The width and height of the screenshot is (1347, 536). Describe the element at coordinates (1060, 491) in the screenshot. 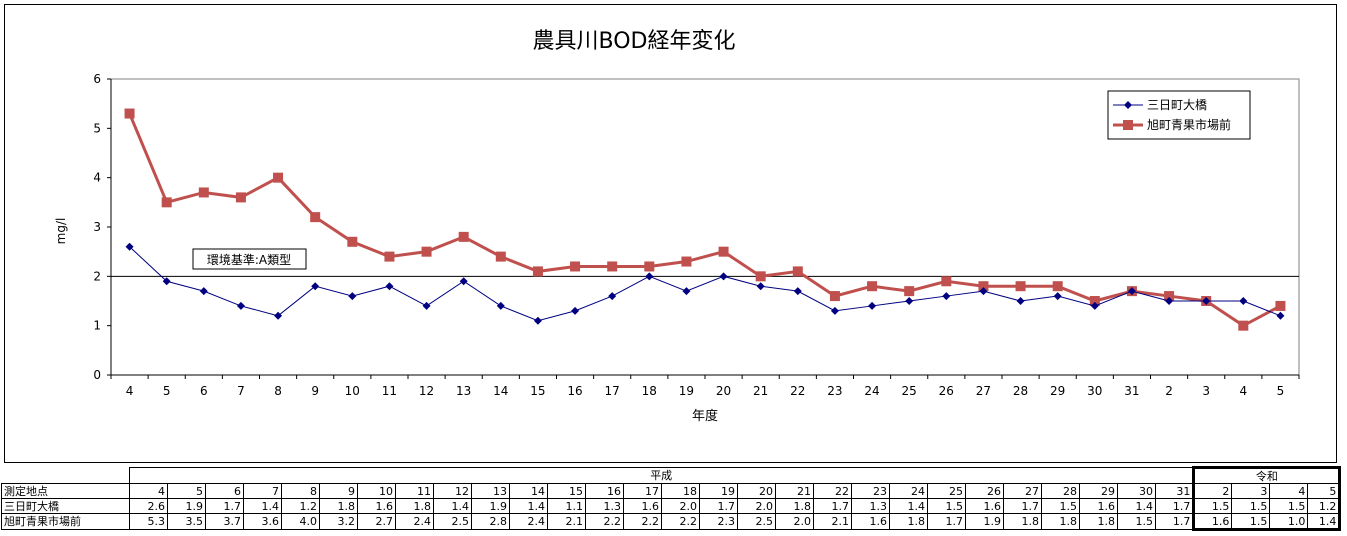

I see `table-year-cell: 28` at that location.